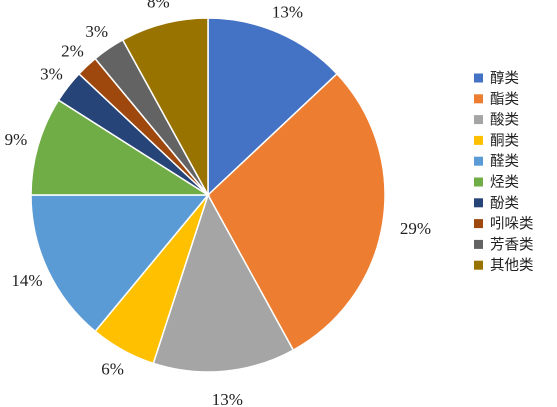  What do you see at coordinates (504, 182) in the screenshot?
I see `legend-label-6: 烃类` at bounding box center [504, 182].